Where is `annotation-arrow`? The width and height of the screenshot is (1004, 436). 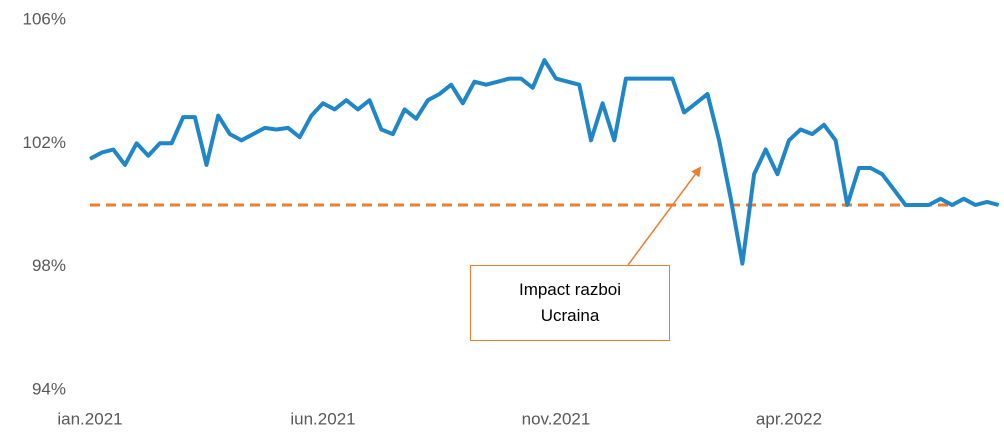
annotation-arrow is located at coordinates (664, 216).